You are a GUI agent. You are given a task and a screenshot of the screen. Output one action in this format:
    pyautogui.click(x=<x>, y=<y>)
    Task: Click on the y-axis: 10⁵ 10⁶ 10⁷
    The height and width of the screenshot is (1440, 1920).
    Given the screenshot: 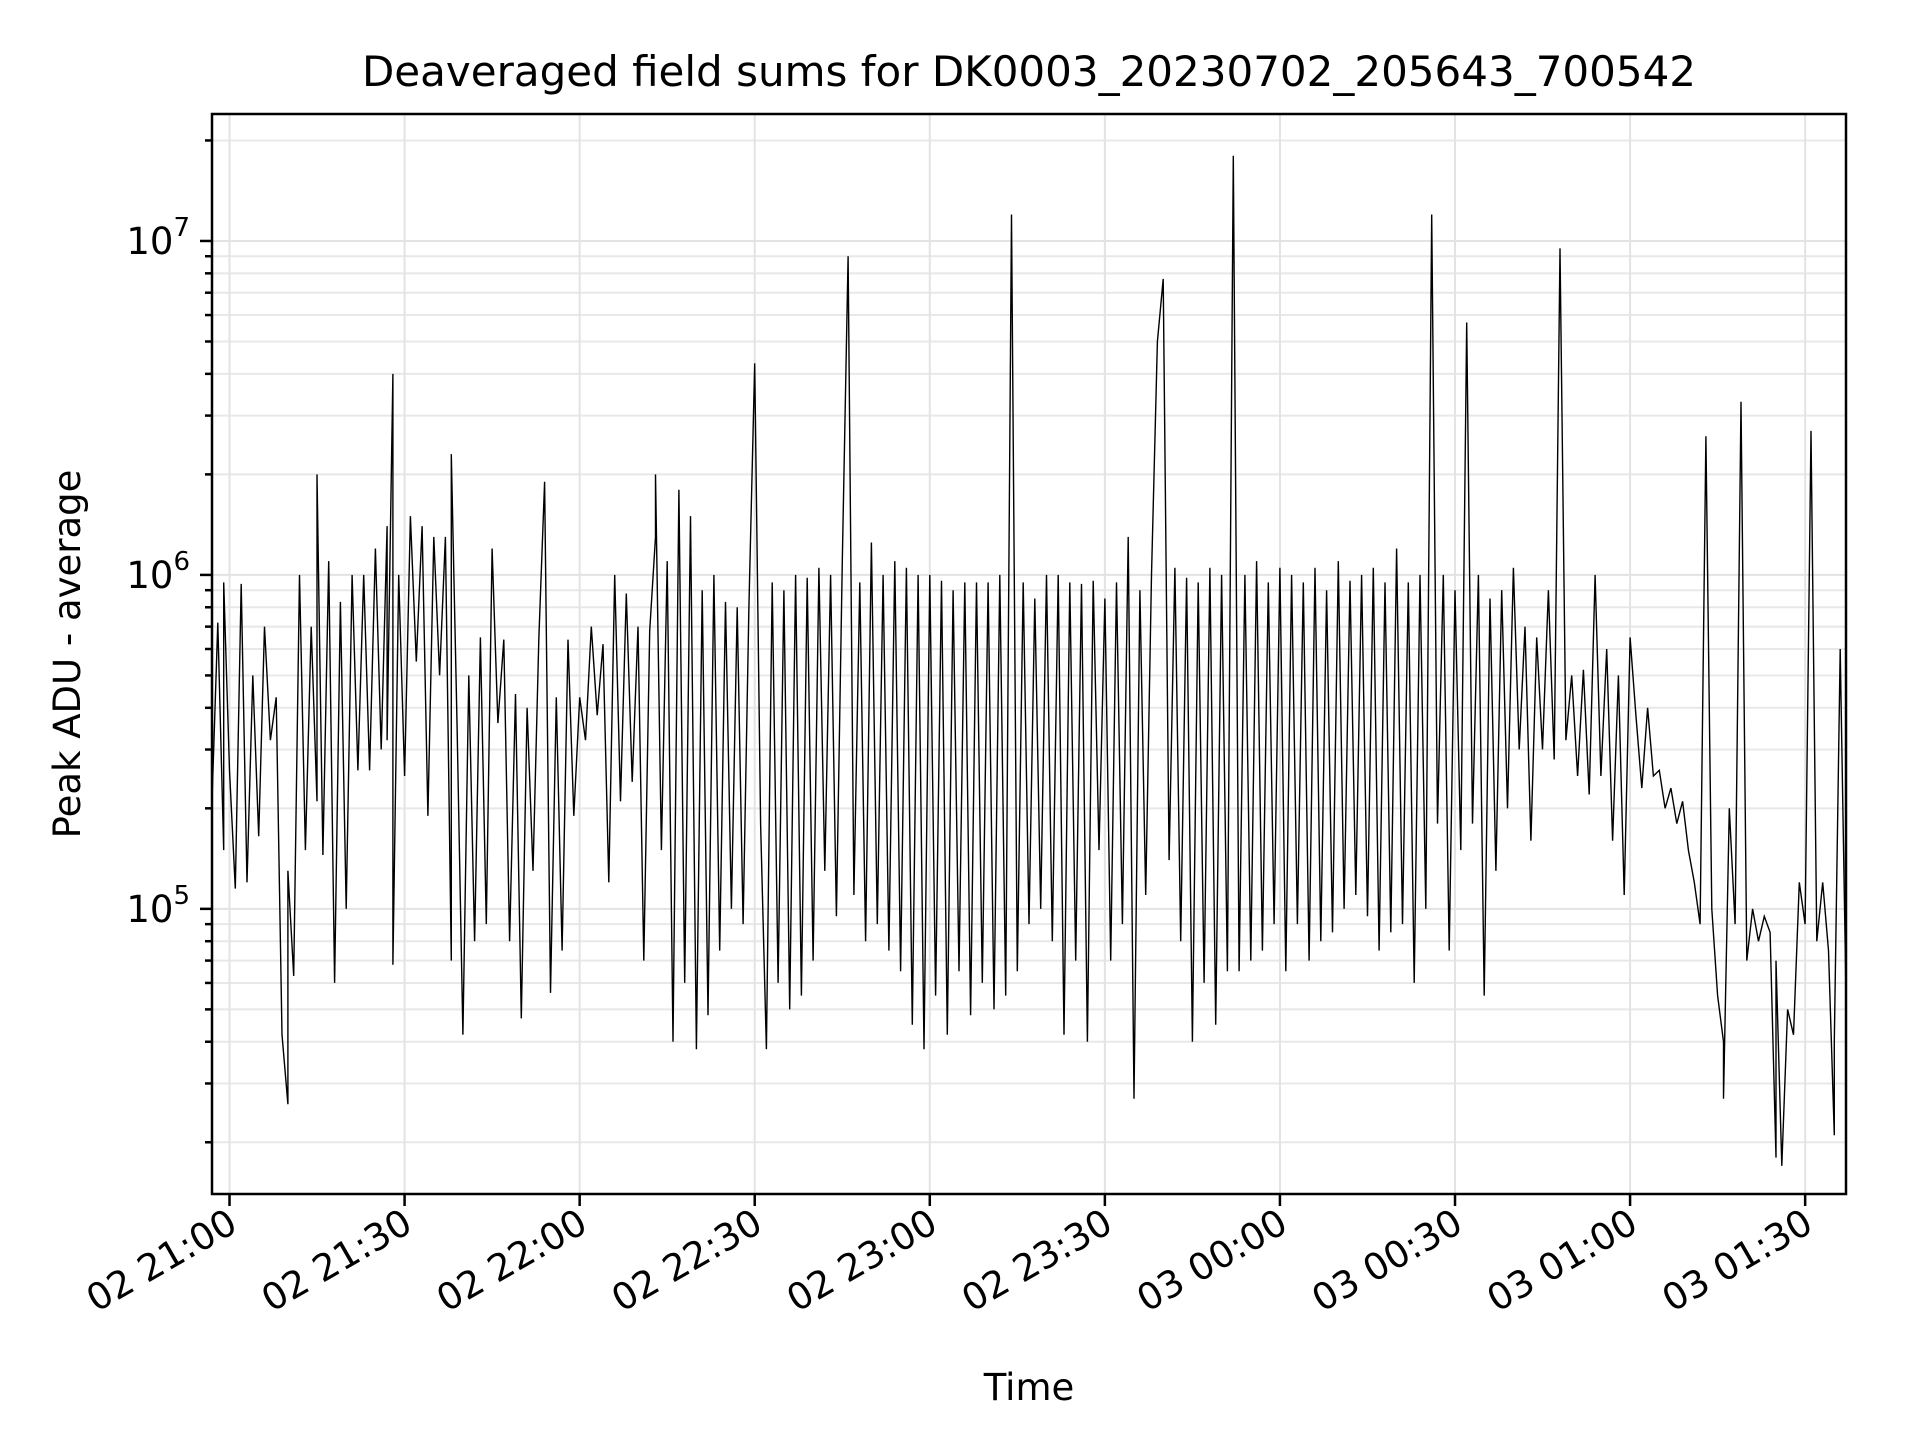 What is the action you would take?
    pyautogui.click(x=169, y=641)
    